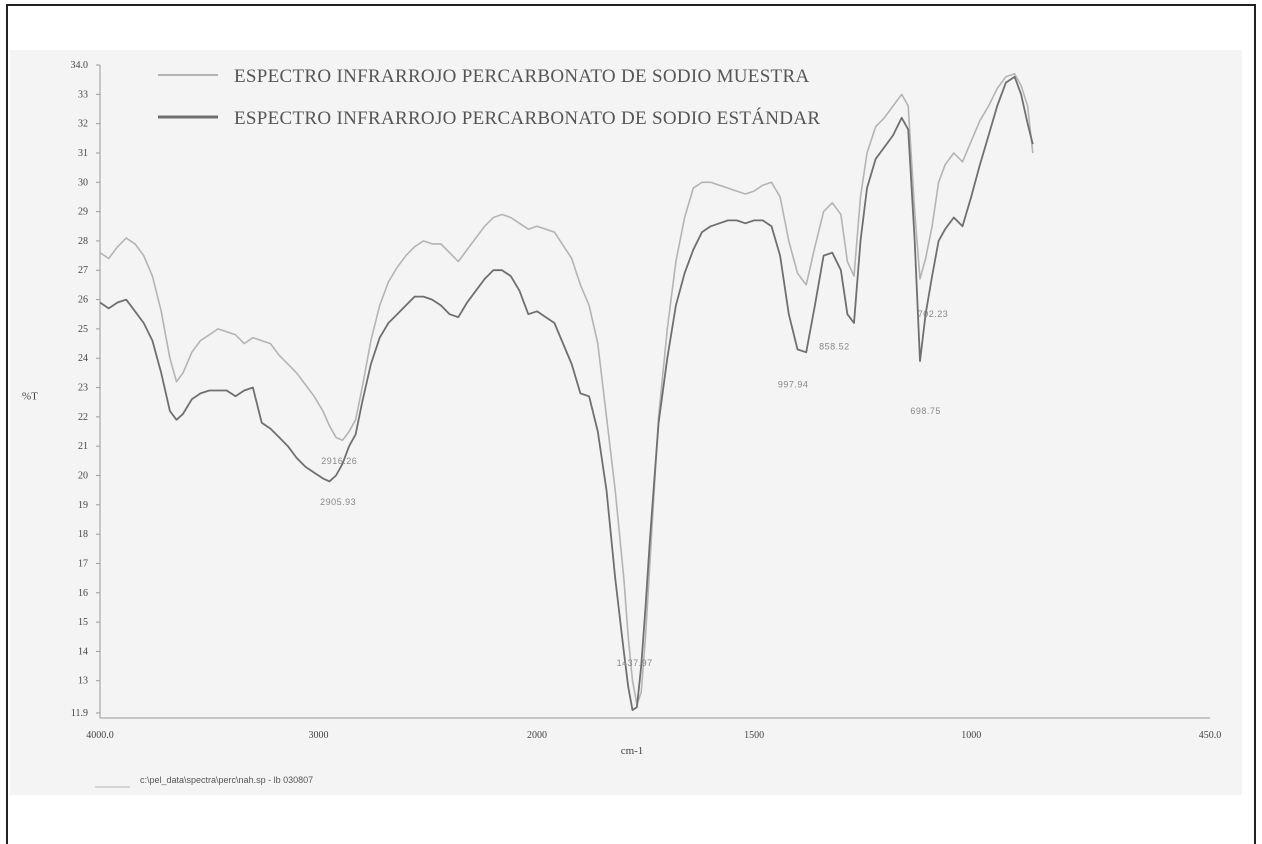 The width and height of the screenshot is (1262, 844). What do you see at coordinates (83, 358) in the screenshot?
I see `y-tick-label: 24` at bounding box center [83, 358].